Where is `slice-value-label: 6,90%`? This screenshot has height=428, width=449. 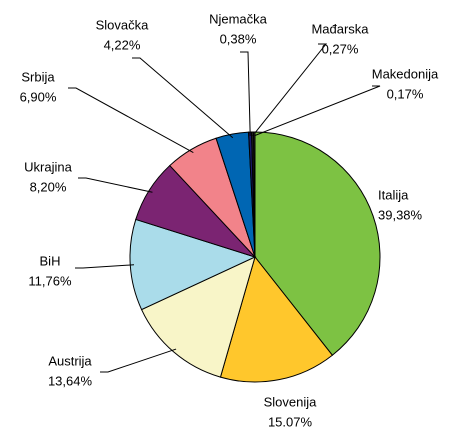 slice-value-label: 6,90% is located at coordinates (38, 96).